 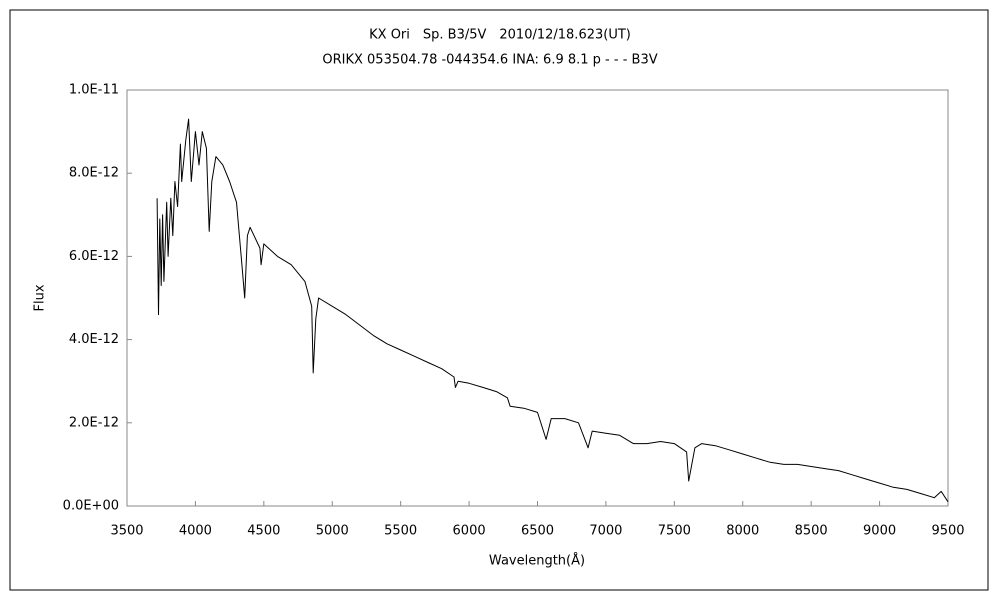 What do you see at coordinates (400, 531) in the screenshot?
I see `x-tick-label: 5500` at bounding box center [400, 531].